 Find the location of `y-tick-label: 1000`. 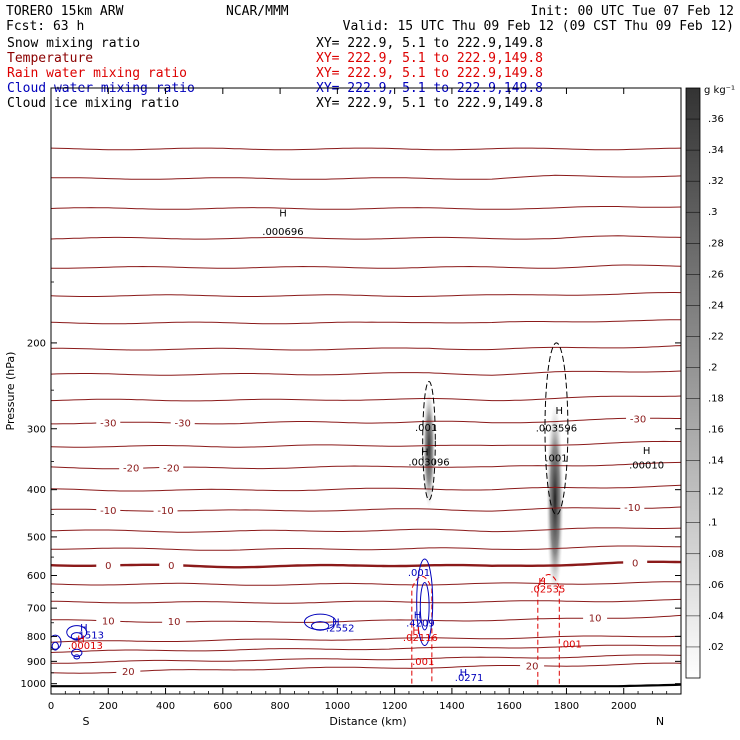

y-tick-label: 1000 is located at coordinates (33, 684).